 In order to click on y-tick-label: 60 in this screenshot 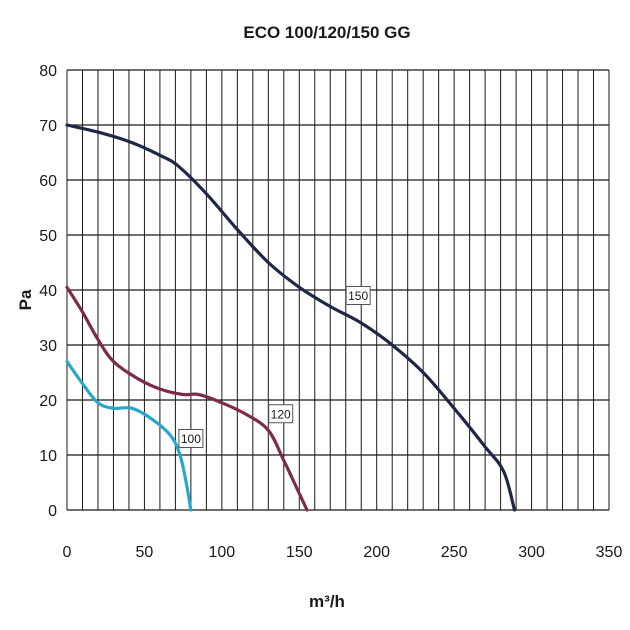, I will do `click(48, 181)`.